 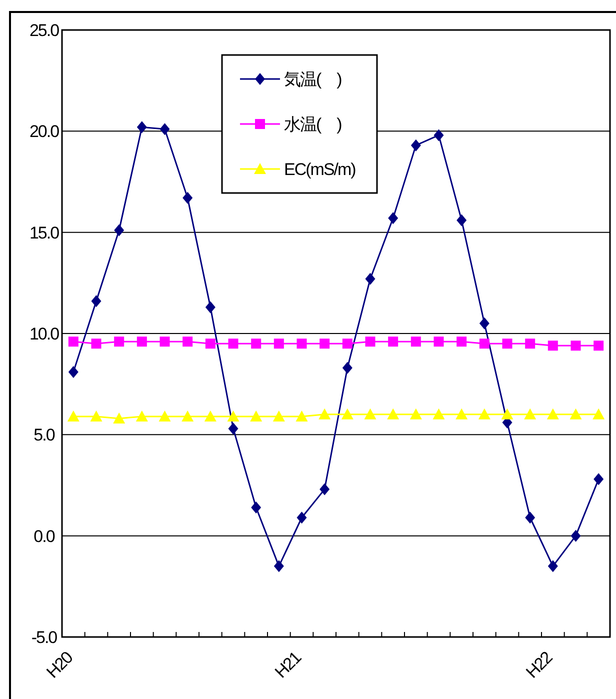 What do you see at coordinates (320, 169) in the screenshot?
I see `legend-label: EC(mS/m)` at bounding box center [320, 169].